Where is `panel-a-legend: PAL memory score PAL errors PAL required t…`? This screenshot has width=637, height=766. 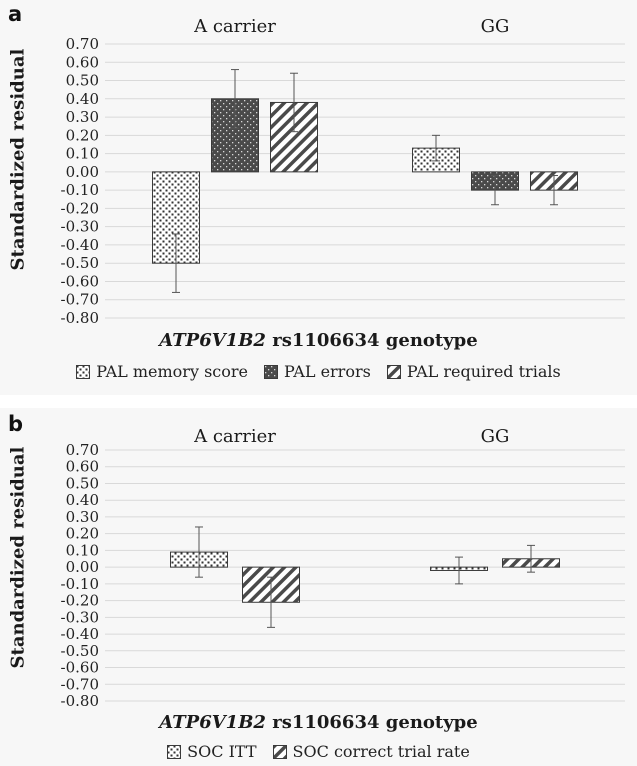
panel-a-legend: PAL memory score PAL errors PAL required t… is located at coordinates (318, 371).